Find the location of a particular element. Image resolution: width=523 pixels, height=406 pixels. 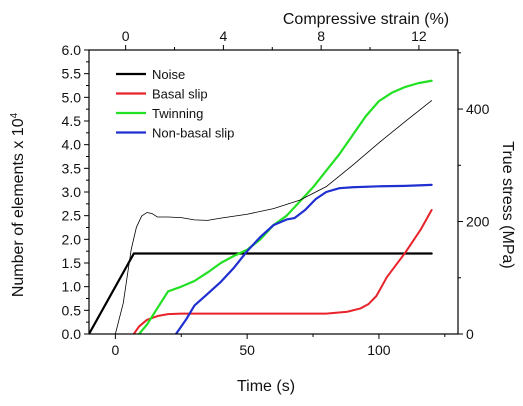

y-tick-label: 4.0 is located at coordinates (72, 145).